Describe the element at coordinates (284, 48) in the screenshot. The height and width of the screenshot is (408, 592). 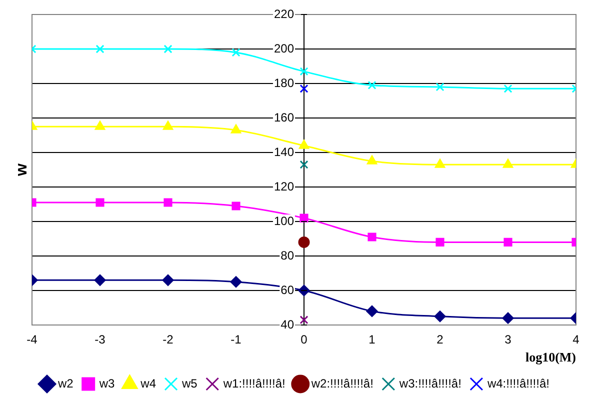
I see `y-tick-label: 200` at that location.